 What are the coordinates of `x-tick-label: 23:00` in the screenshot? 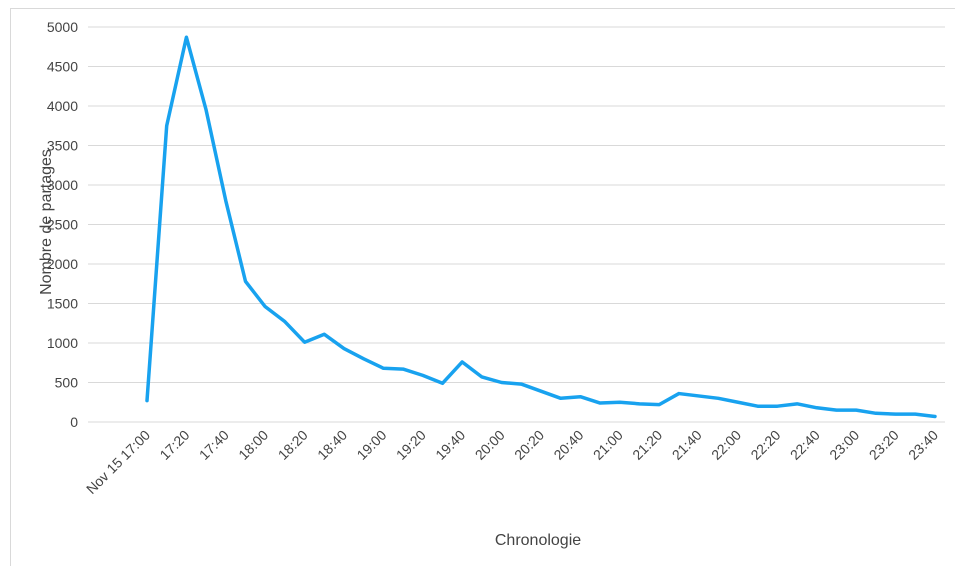 It's located at (844, 445).